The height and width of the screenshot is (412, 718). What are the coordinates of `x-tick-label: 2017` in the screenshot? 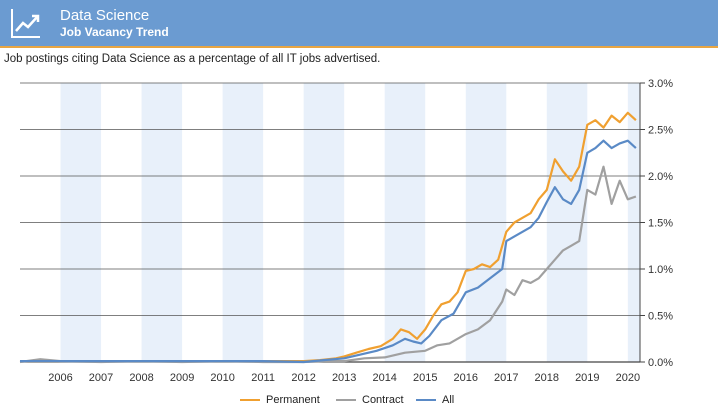 It's located at (506, 378).